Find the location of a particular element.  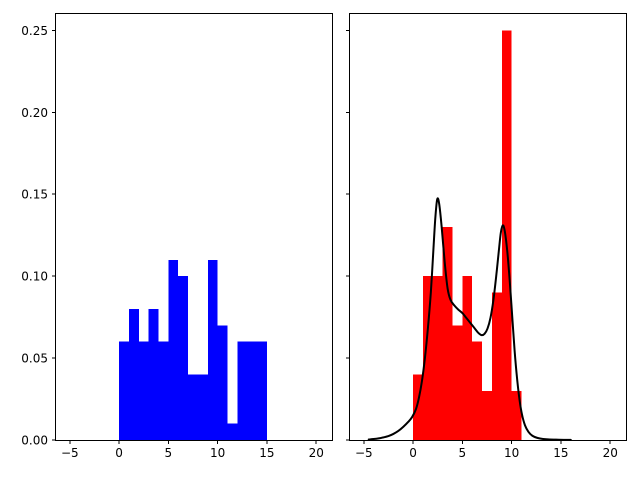

y-tick-label: 0.10 is located at coordinates (34, 277).